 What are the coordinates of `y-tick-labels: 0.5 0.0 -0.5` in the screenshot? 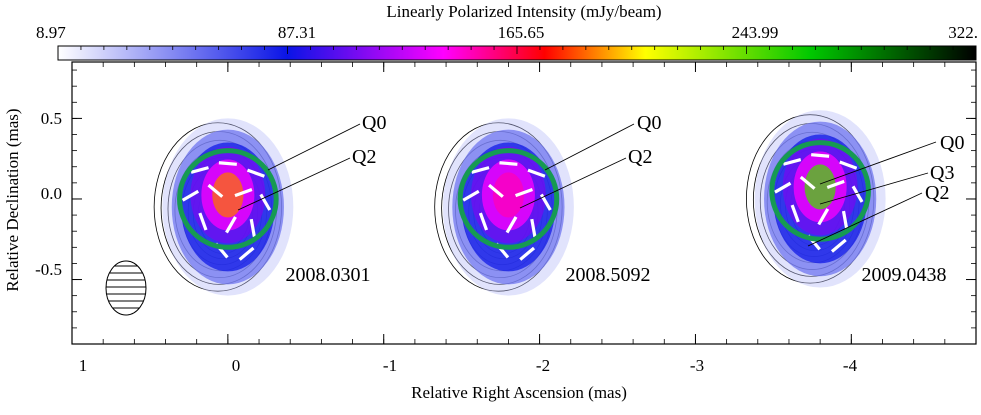 It's located at (48, 194).